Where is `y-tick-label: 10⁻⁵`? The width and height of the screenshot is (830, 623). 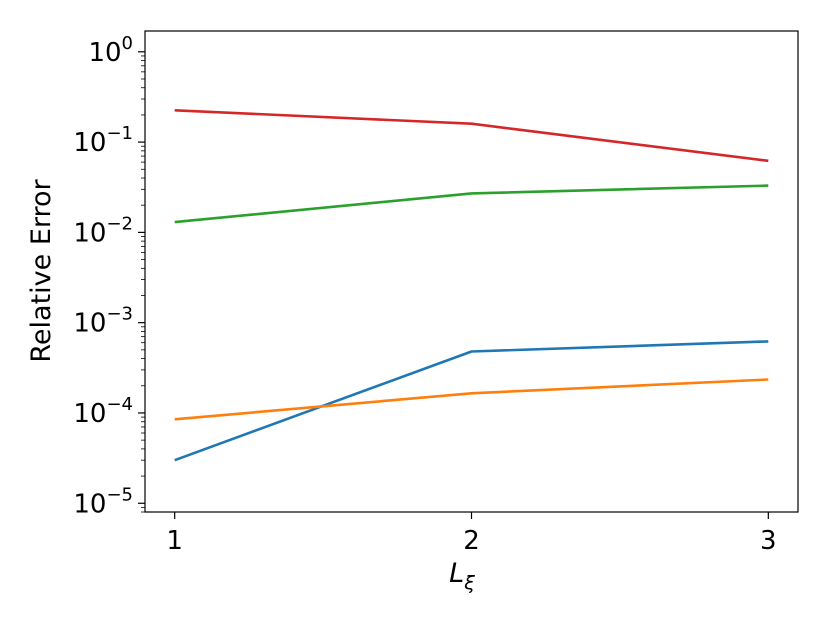
y-tick-label: 10⁻⁵ is located at coordinates (103, 501).